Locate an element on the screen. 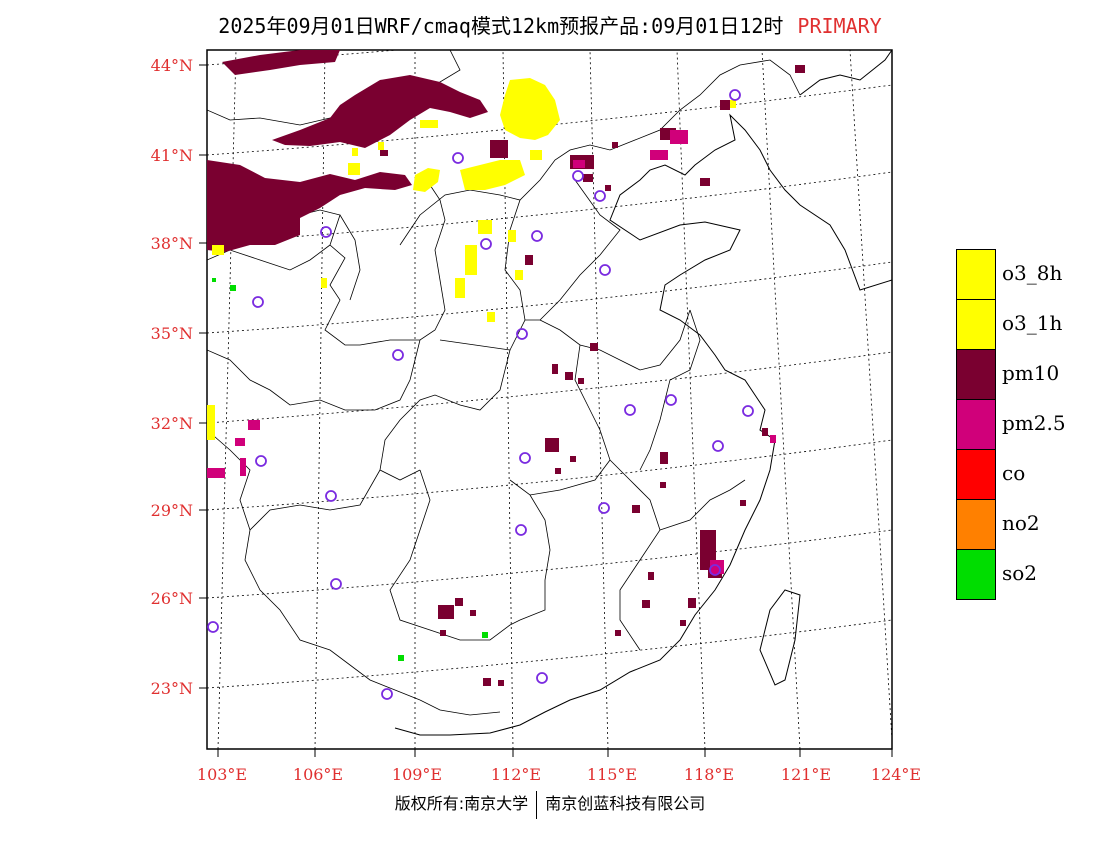 The height and width of the screenshot is (850, 1100). legend-item-pm10: pm10 is located at coordinates (1026, 374).